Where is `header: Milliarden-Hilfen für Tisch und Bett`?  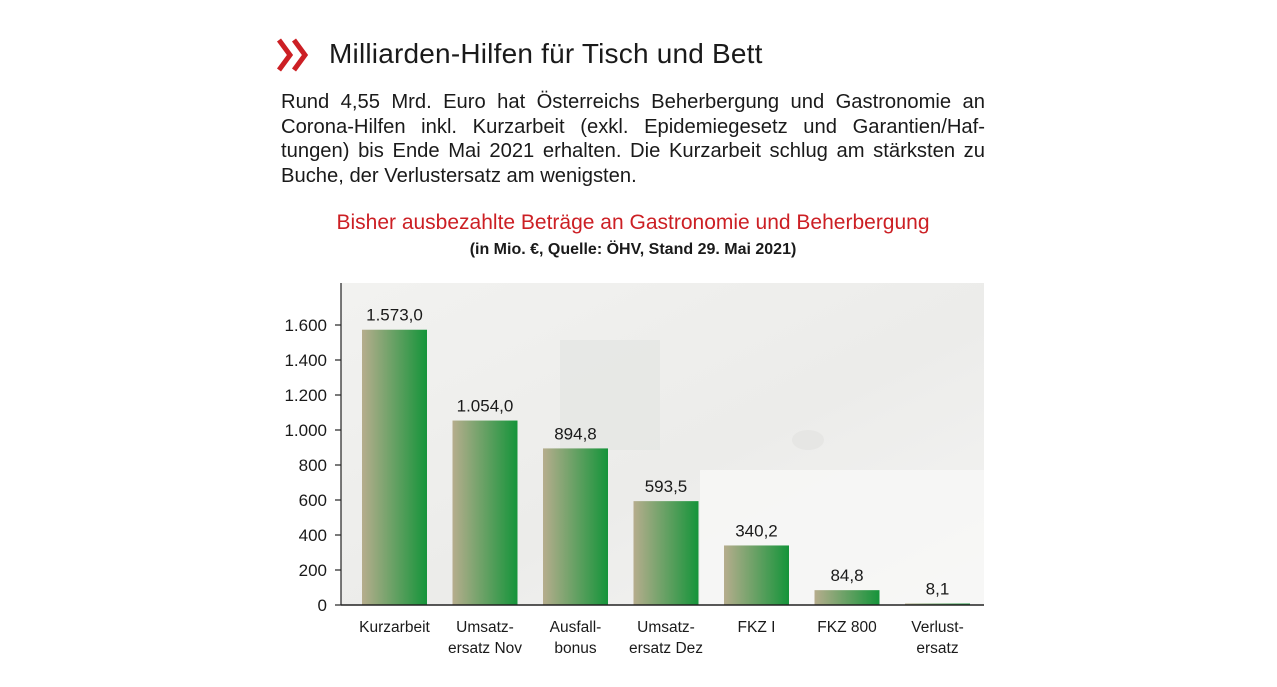 header: Milliarden-Hilfen für Tisch und Bett is located at coordinates (636, 56).